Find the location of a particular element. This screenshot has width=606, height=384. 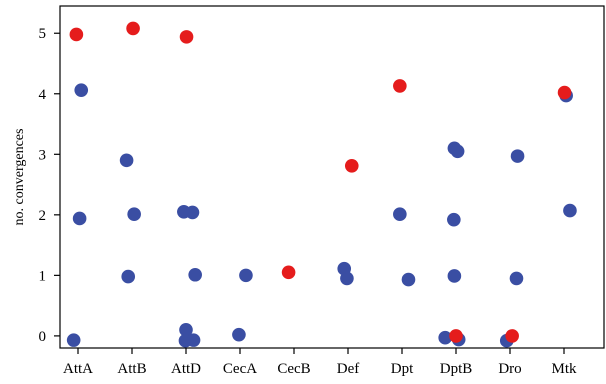

y-tick-label: 0 is located at coordinates (43, 337).